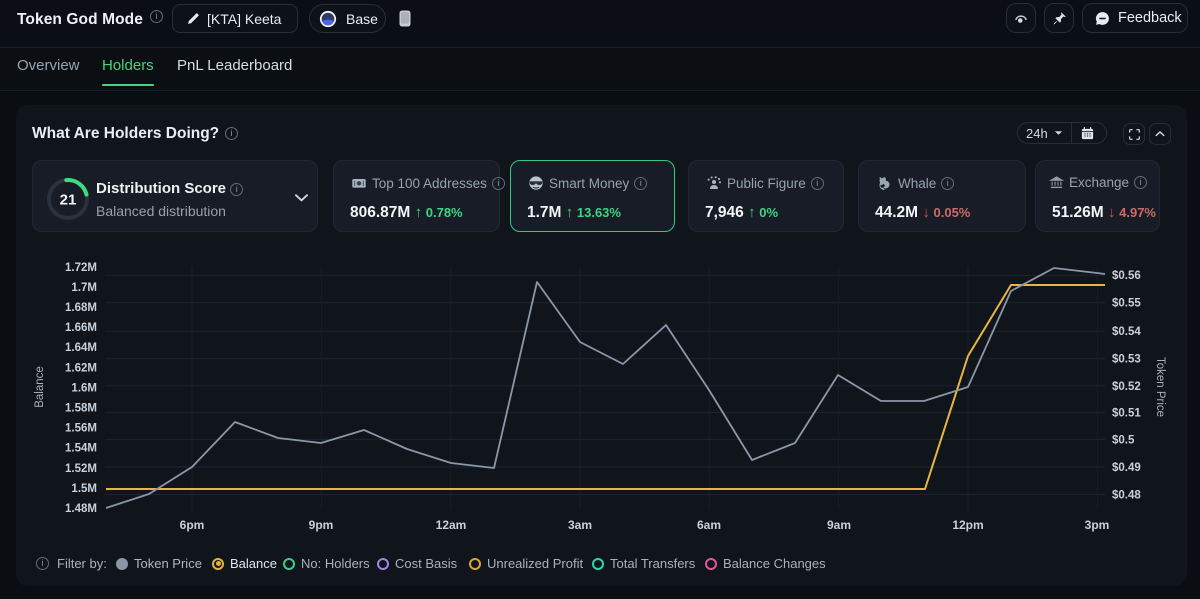  Describe the element at coordinates (1097, 525) in the screenshot. I see `svg-text: 3pm` at that location.